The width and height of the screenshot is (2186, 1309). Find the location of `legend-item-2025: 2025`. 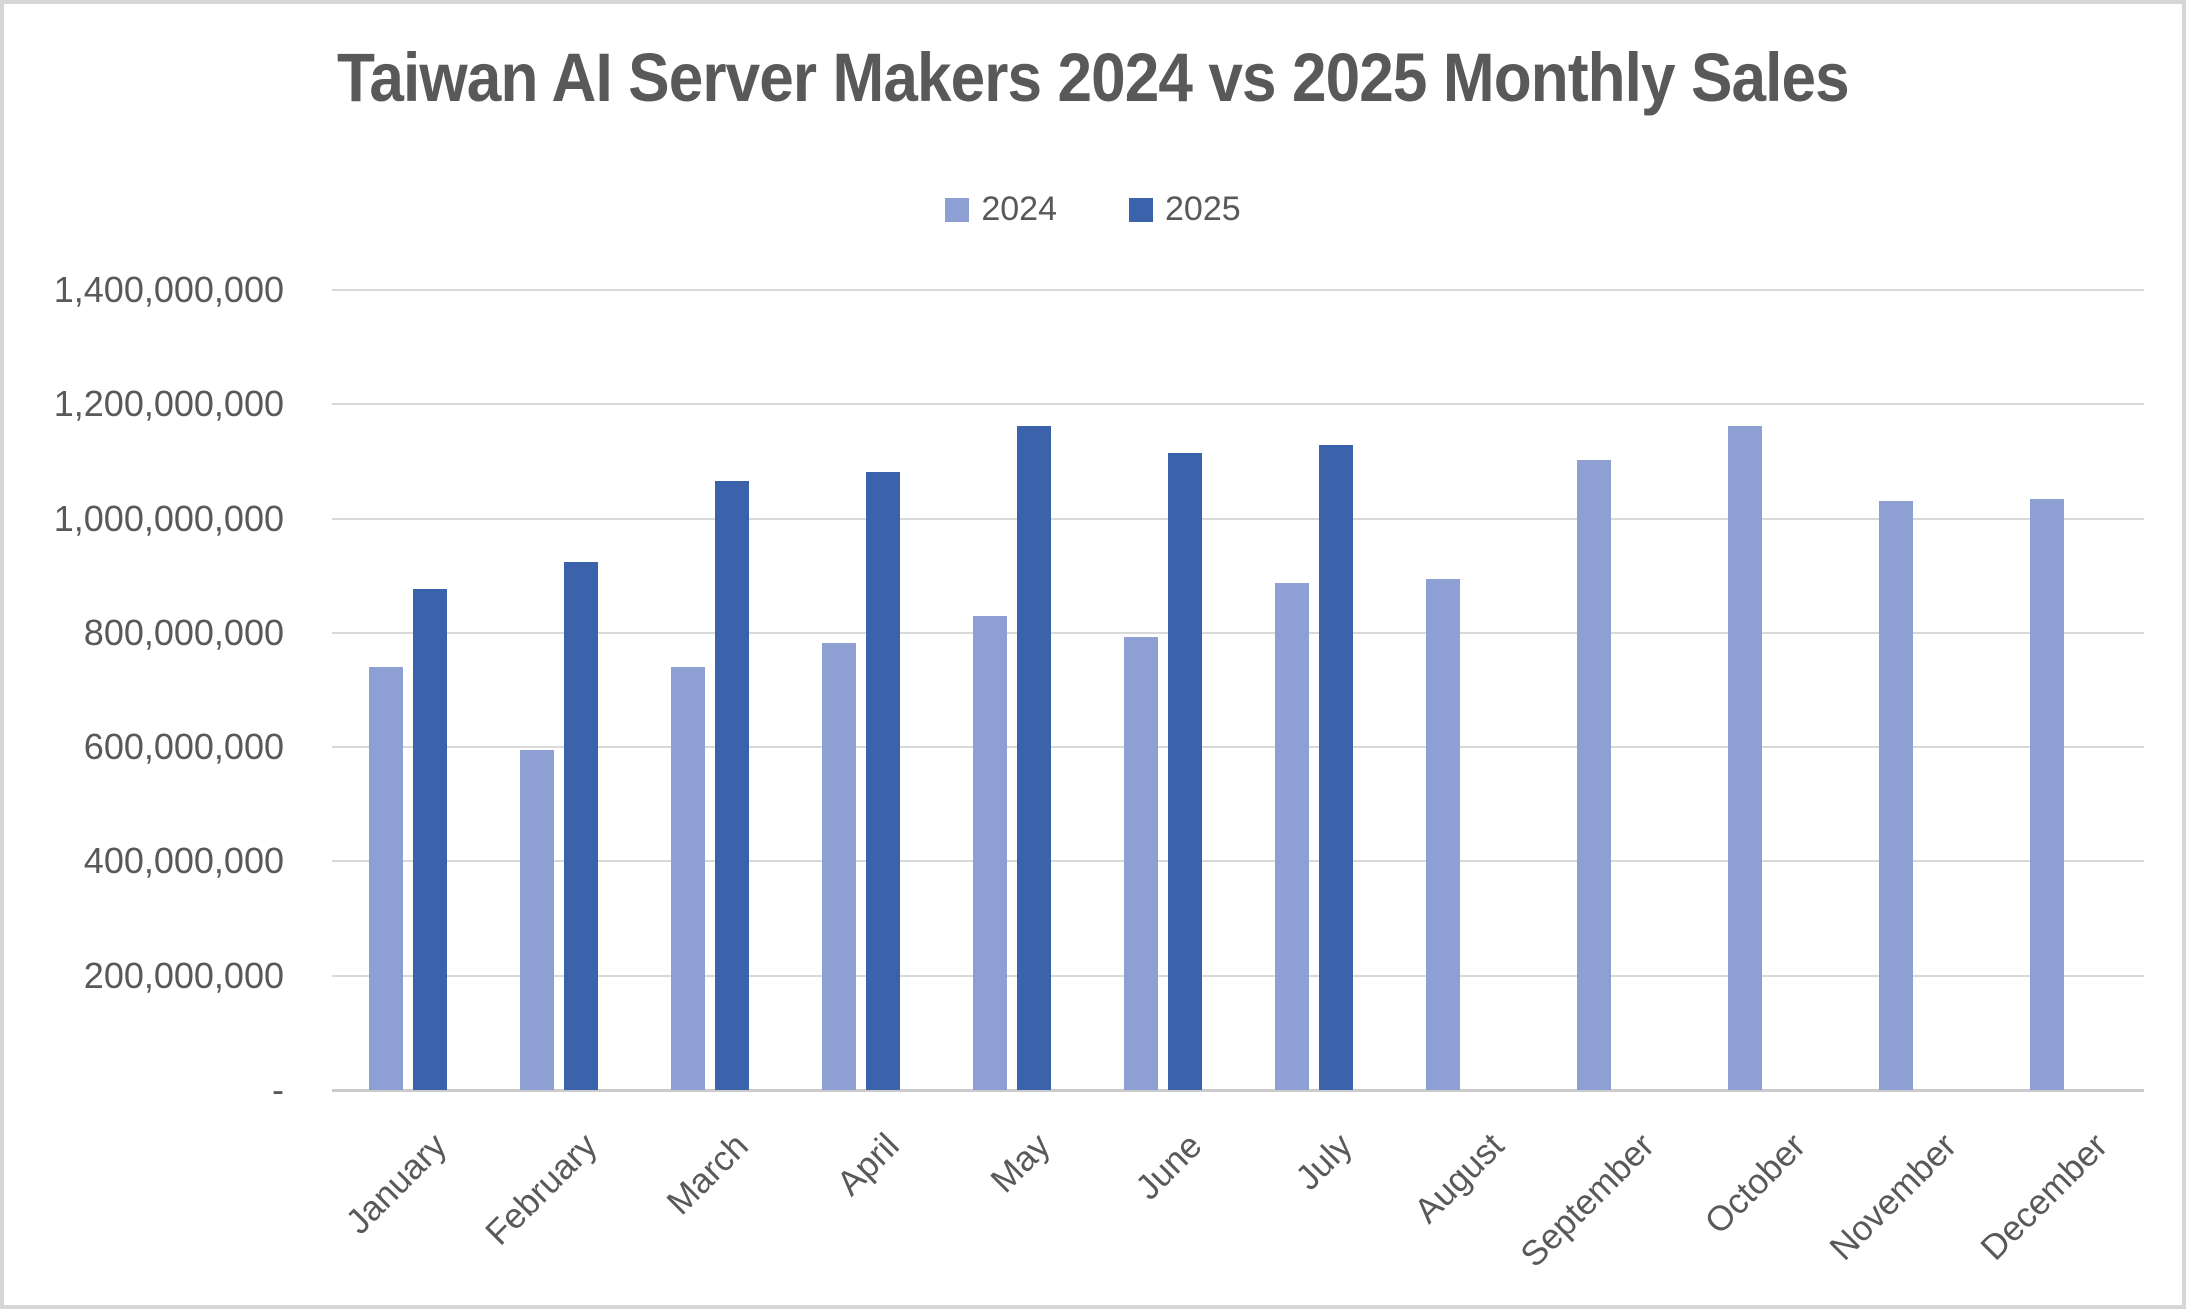

legend-item-2025: 2025 is located at coordinates (1185, 209).